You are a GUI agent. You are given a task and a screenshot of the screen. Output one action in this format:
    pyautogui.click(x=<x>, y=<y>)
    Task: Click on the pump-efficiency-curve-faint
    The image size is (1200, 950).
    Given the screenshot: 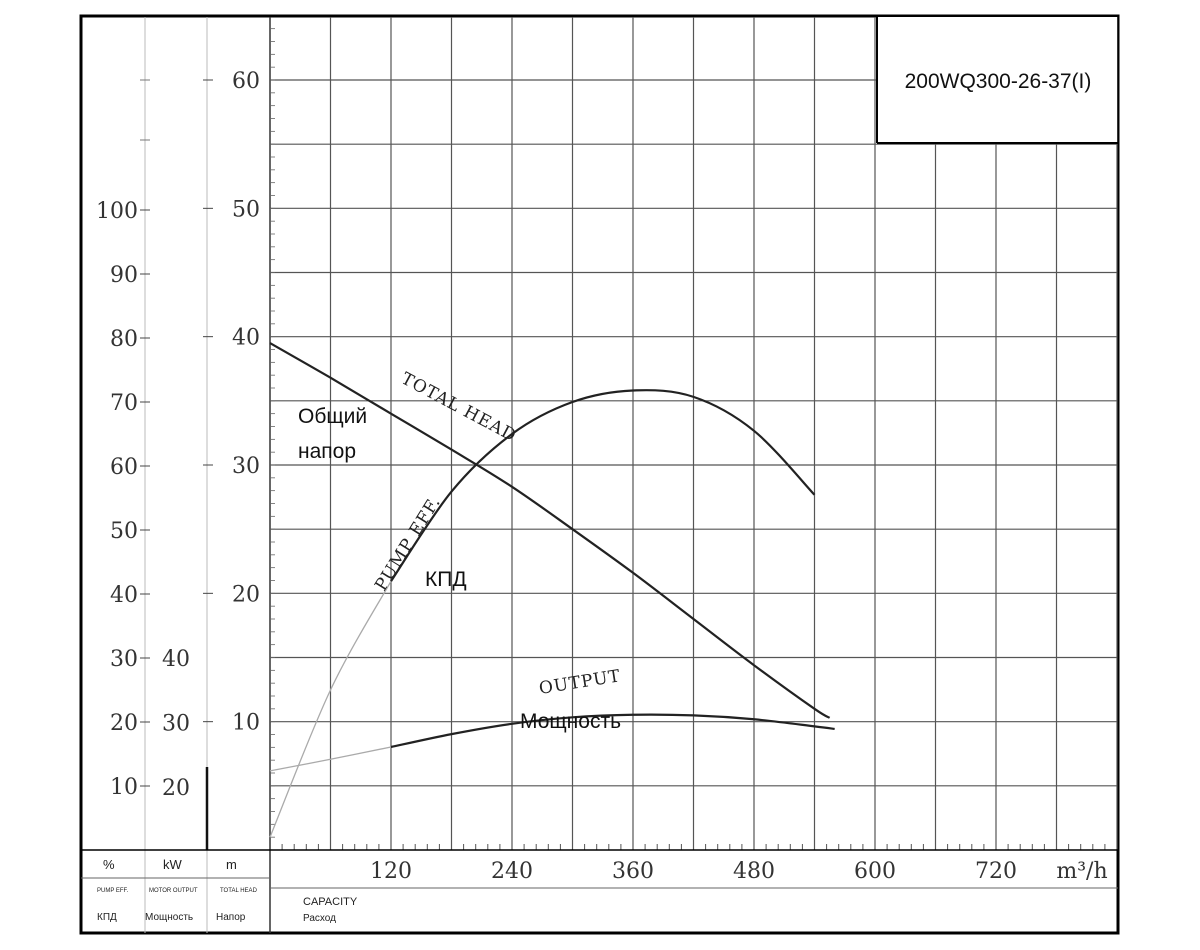 What is the action you would take?
    pyautogui.click(x=330, y=709)
    